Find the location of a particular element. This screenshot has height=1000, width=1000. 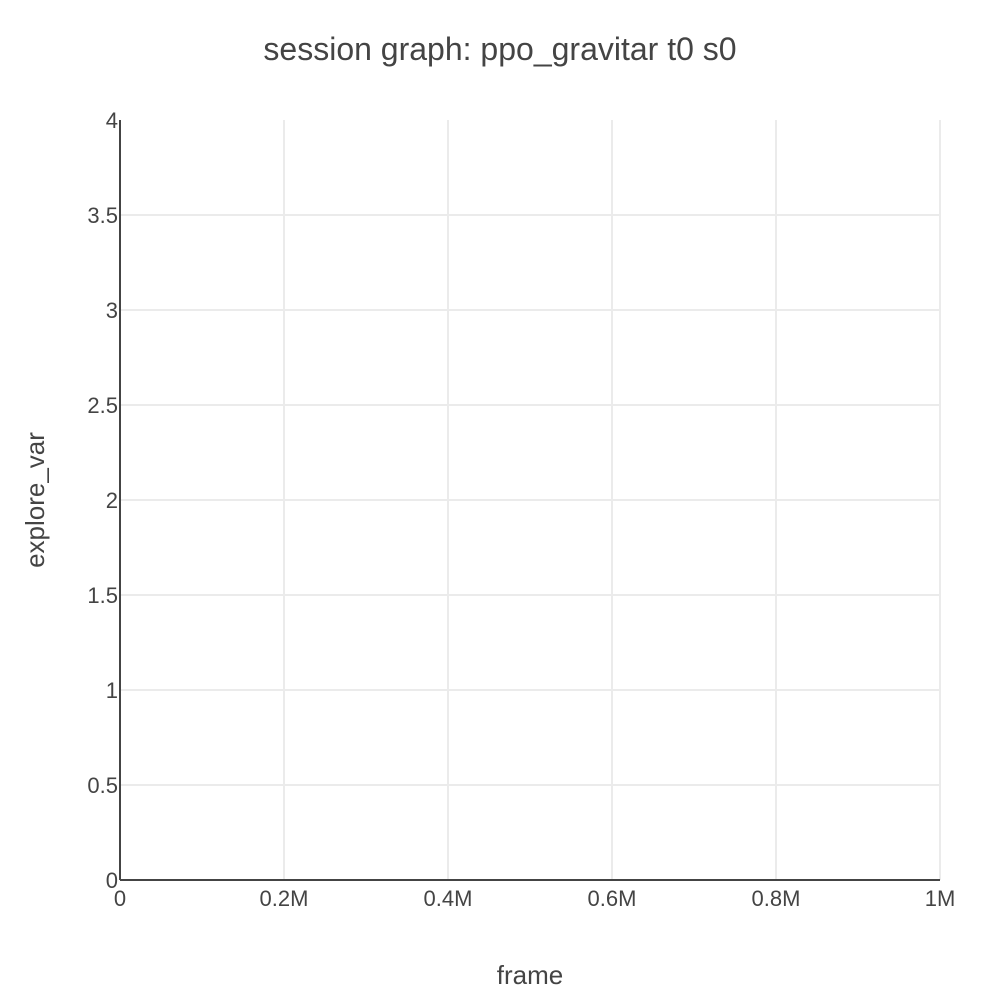

x-tick-label: 1M is located at coordinates (940, 898).